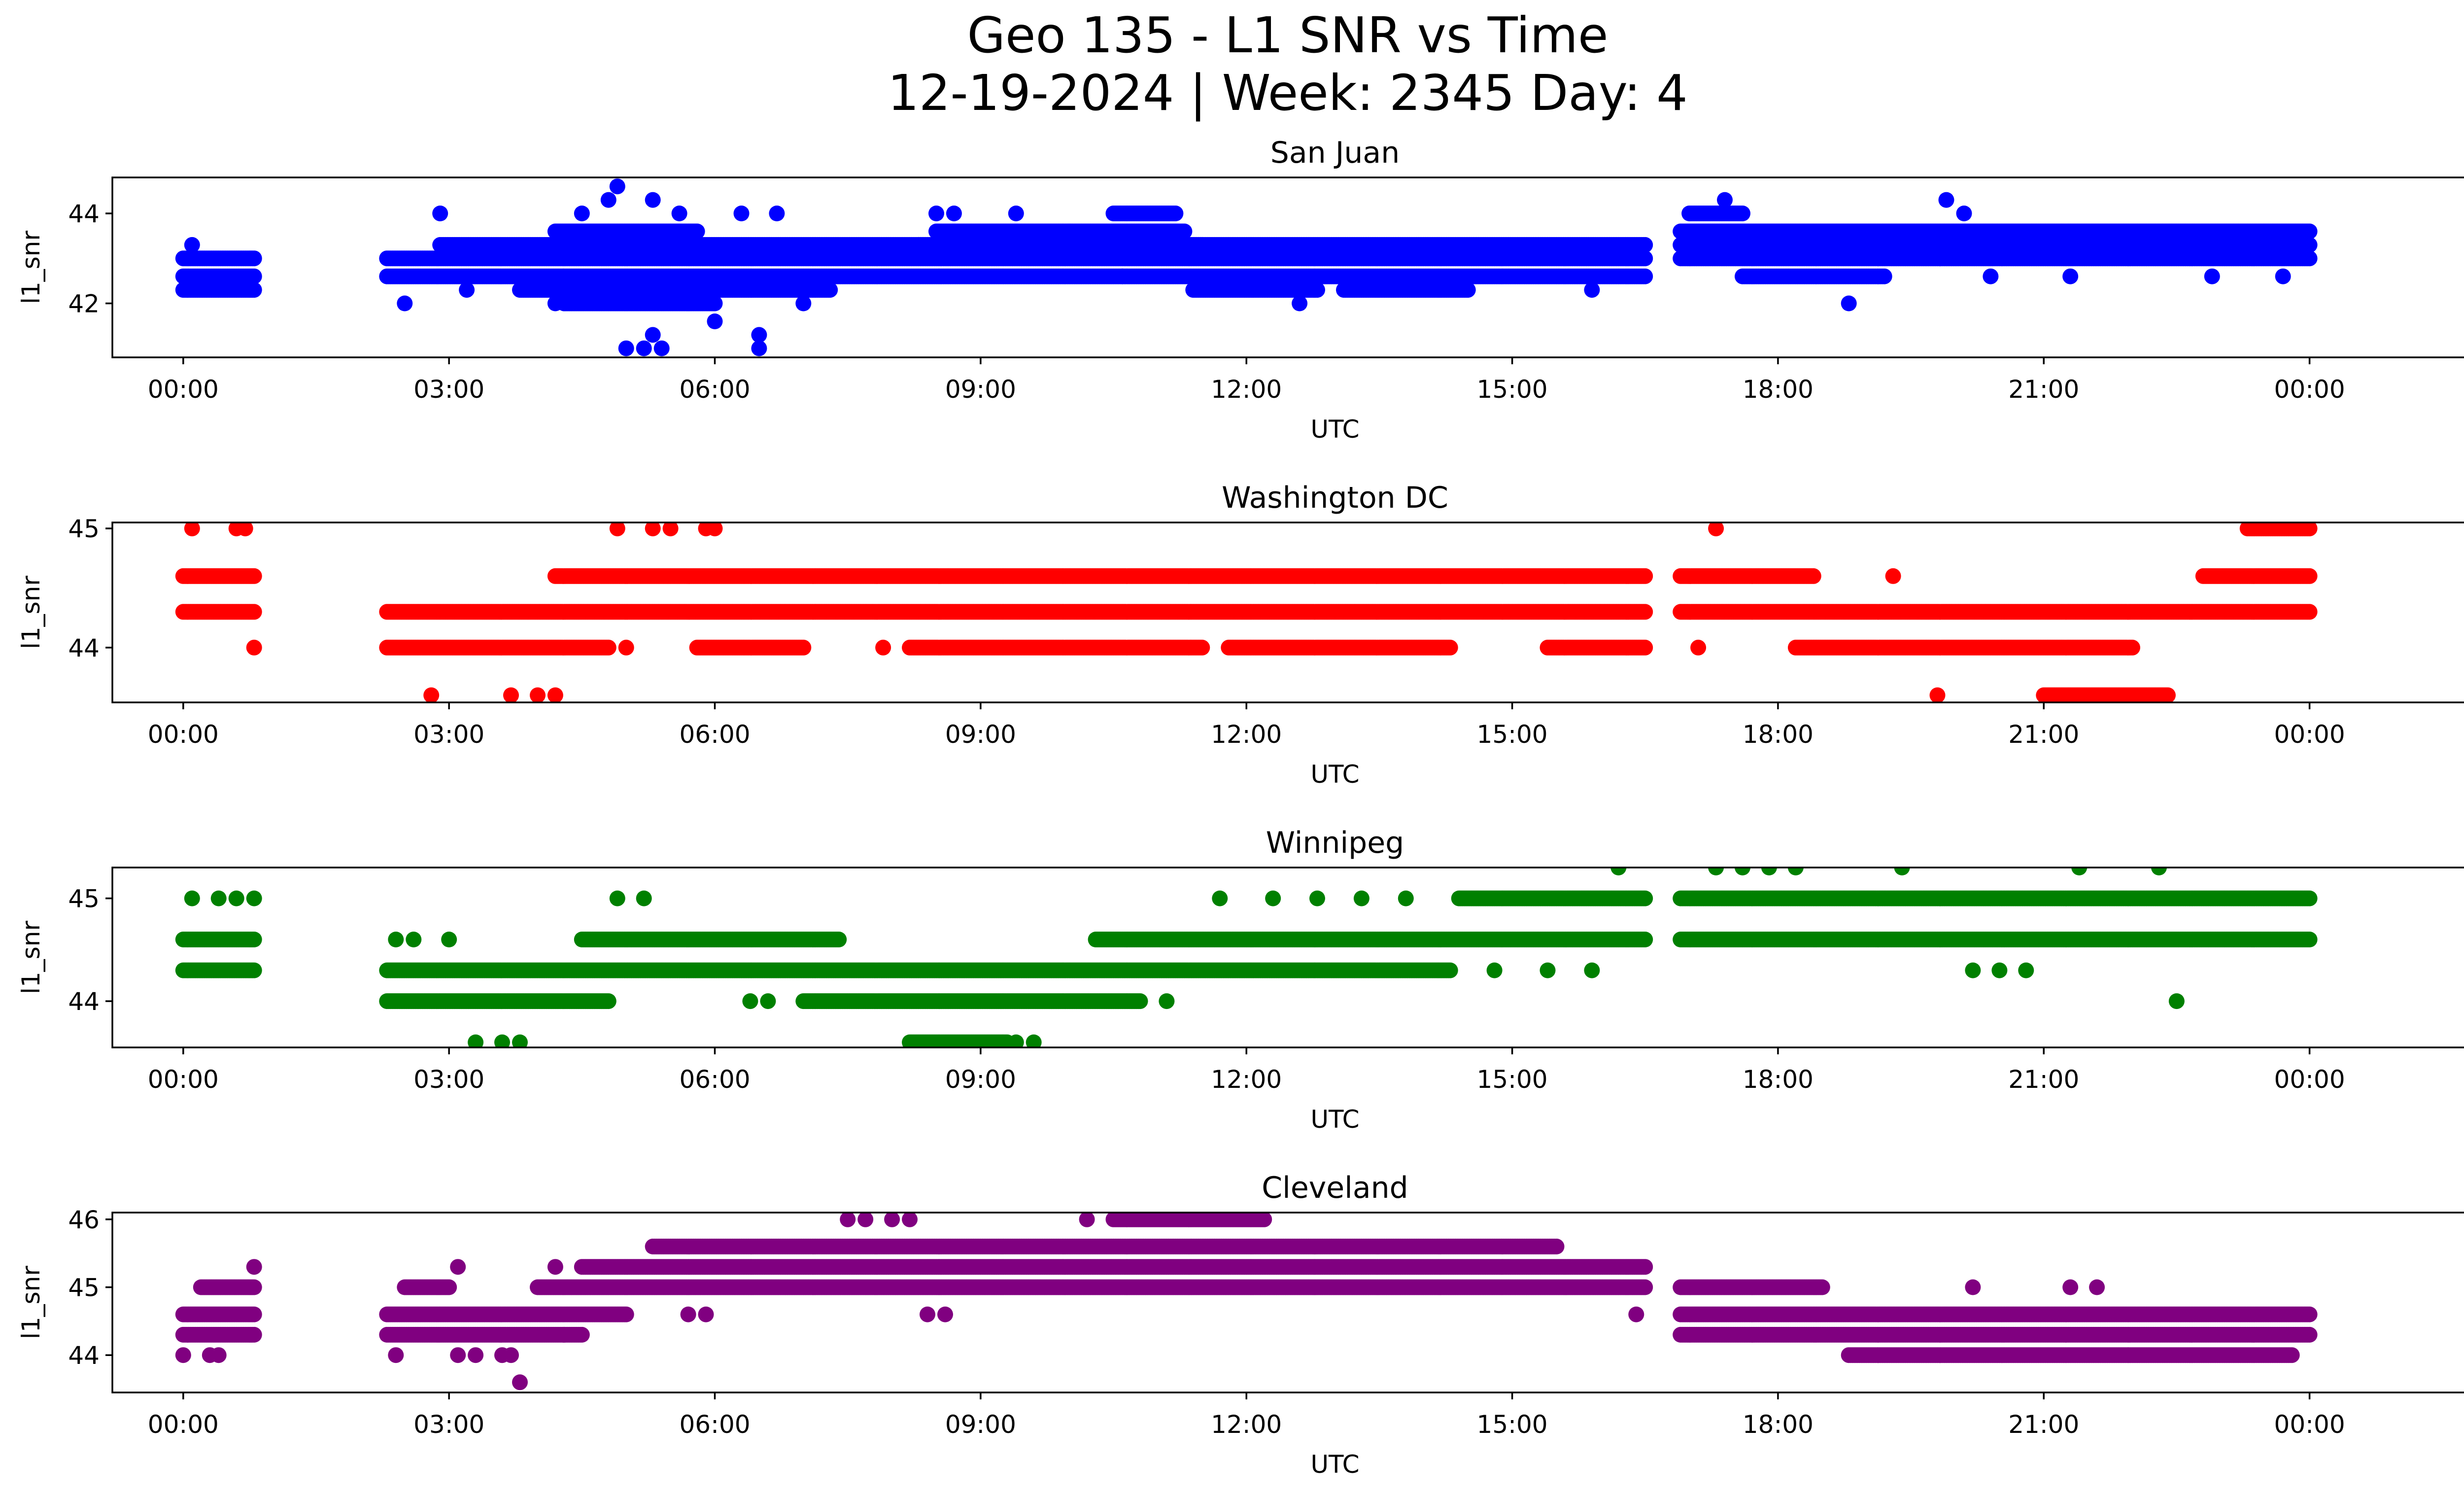  I want to click on y-tick-label: 42, so click(84, 304).